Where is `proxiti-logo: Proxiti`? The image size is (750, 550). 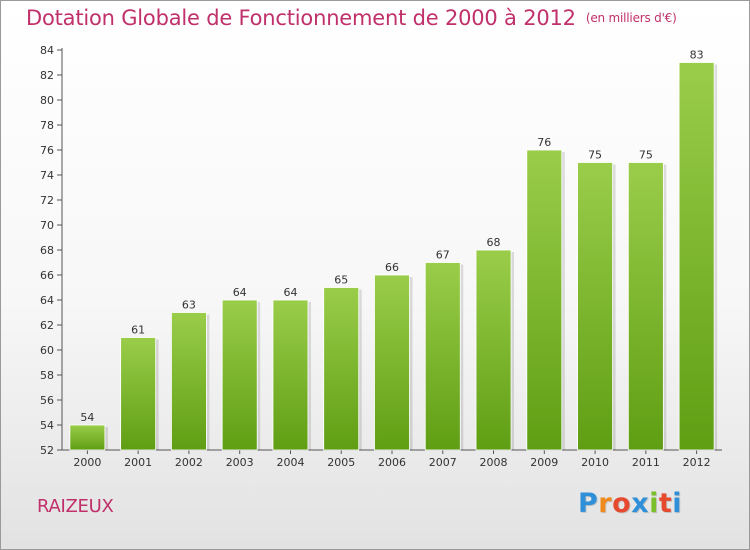
proxiti-logo: Proxiti is located at coordinates (630, 503).